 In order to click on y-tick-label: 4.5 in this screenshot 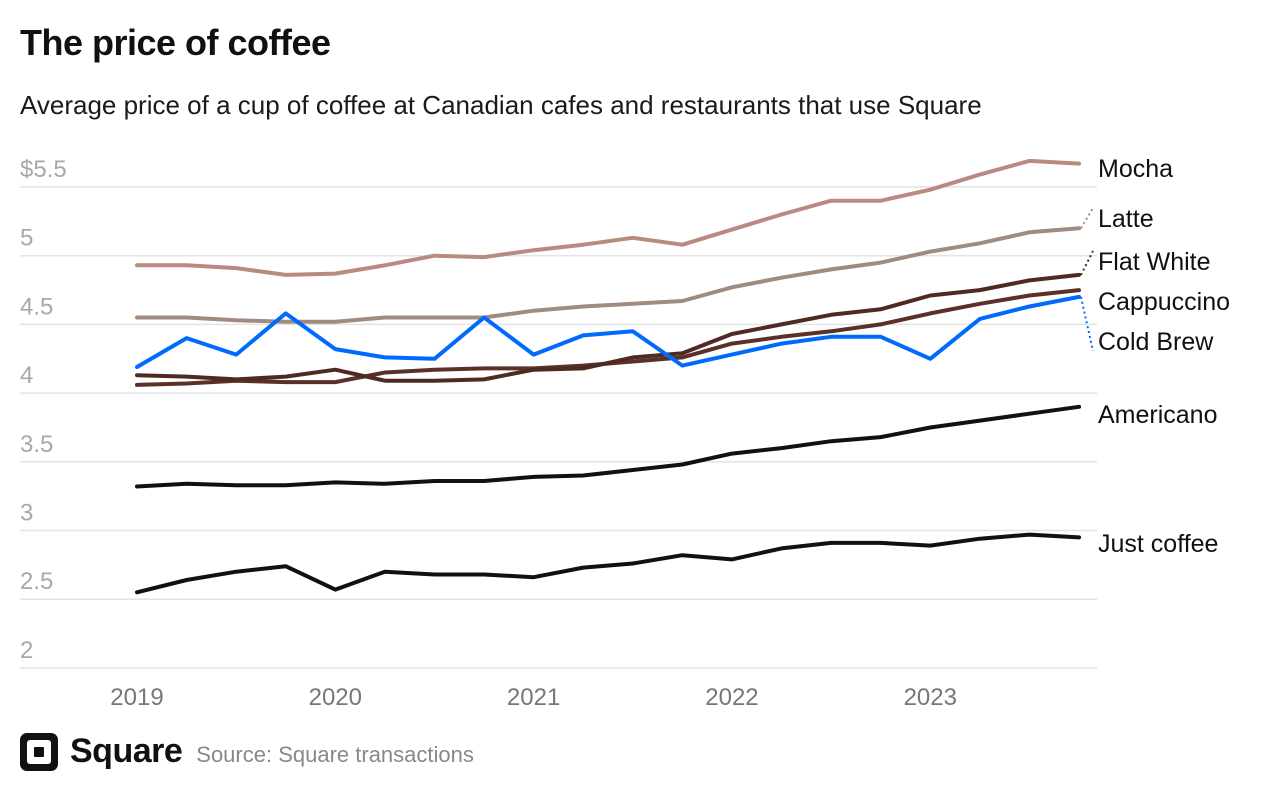, I will do `click(36, 306)`.